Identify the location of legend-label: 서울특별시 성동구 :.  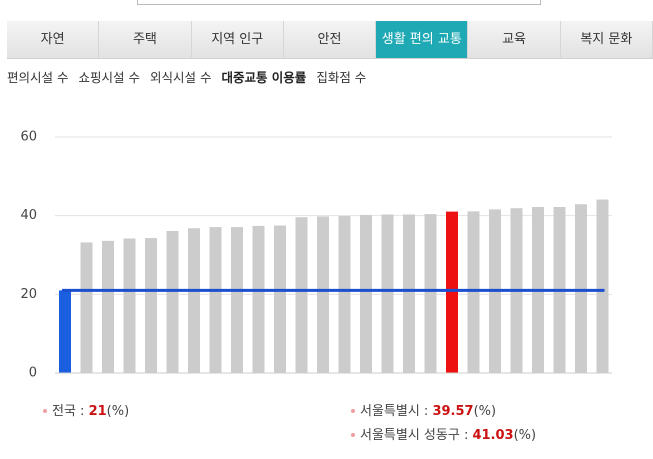
(416, 435).